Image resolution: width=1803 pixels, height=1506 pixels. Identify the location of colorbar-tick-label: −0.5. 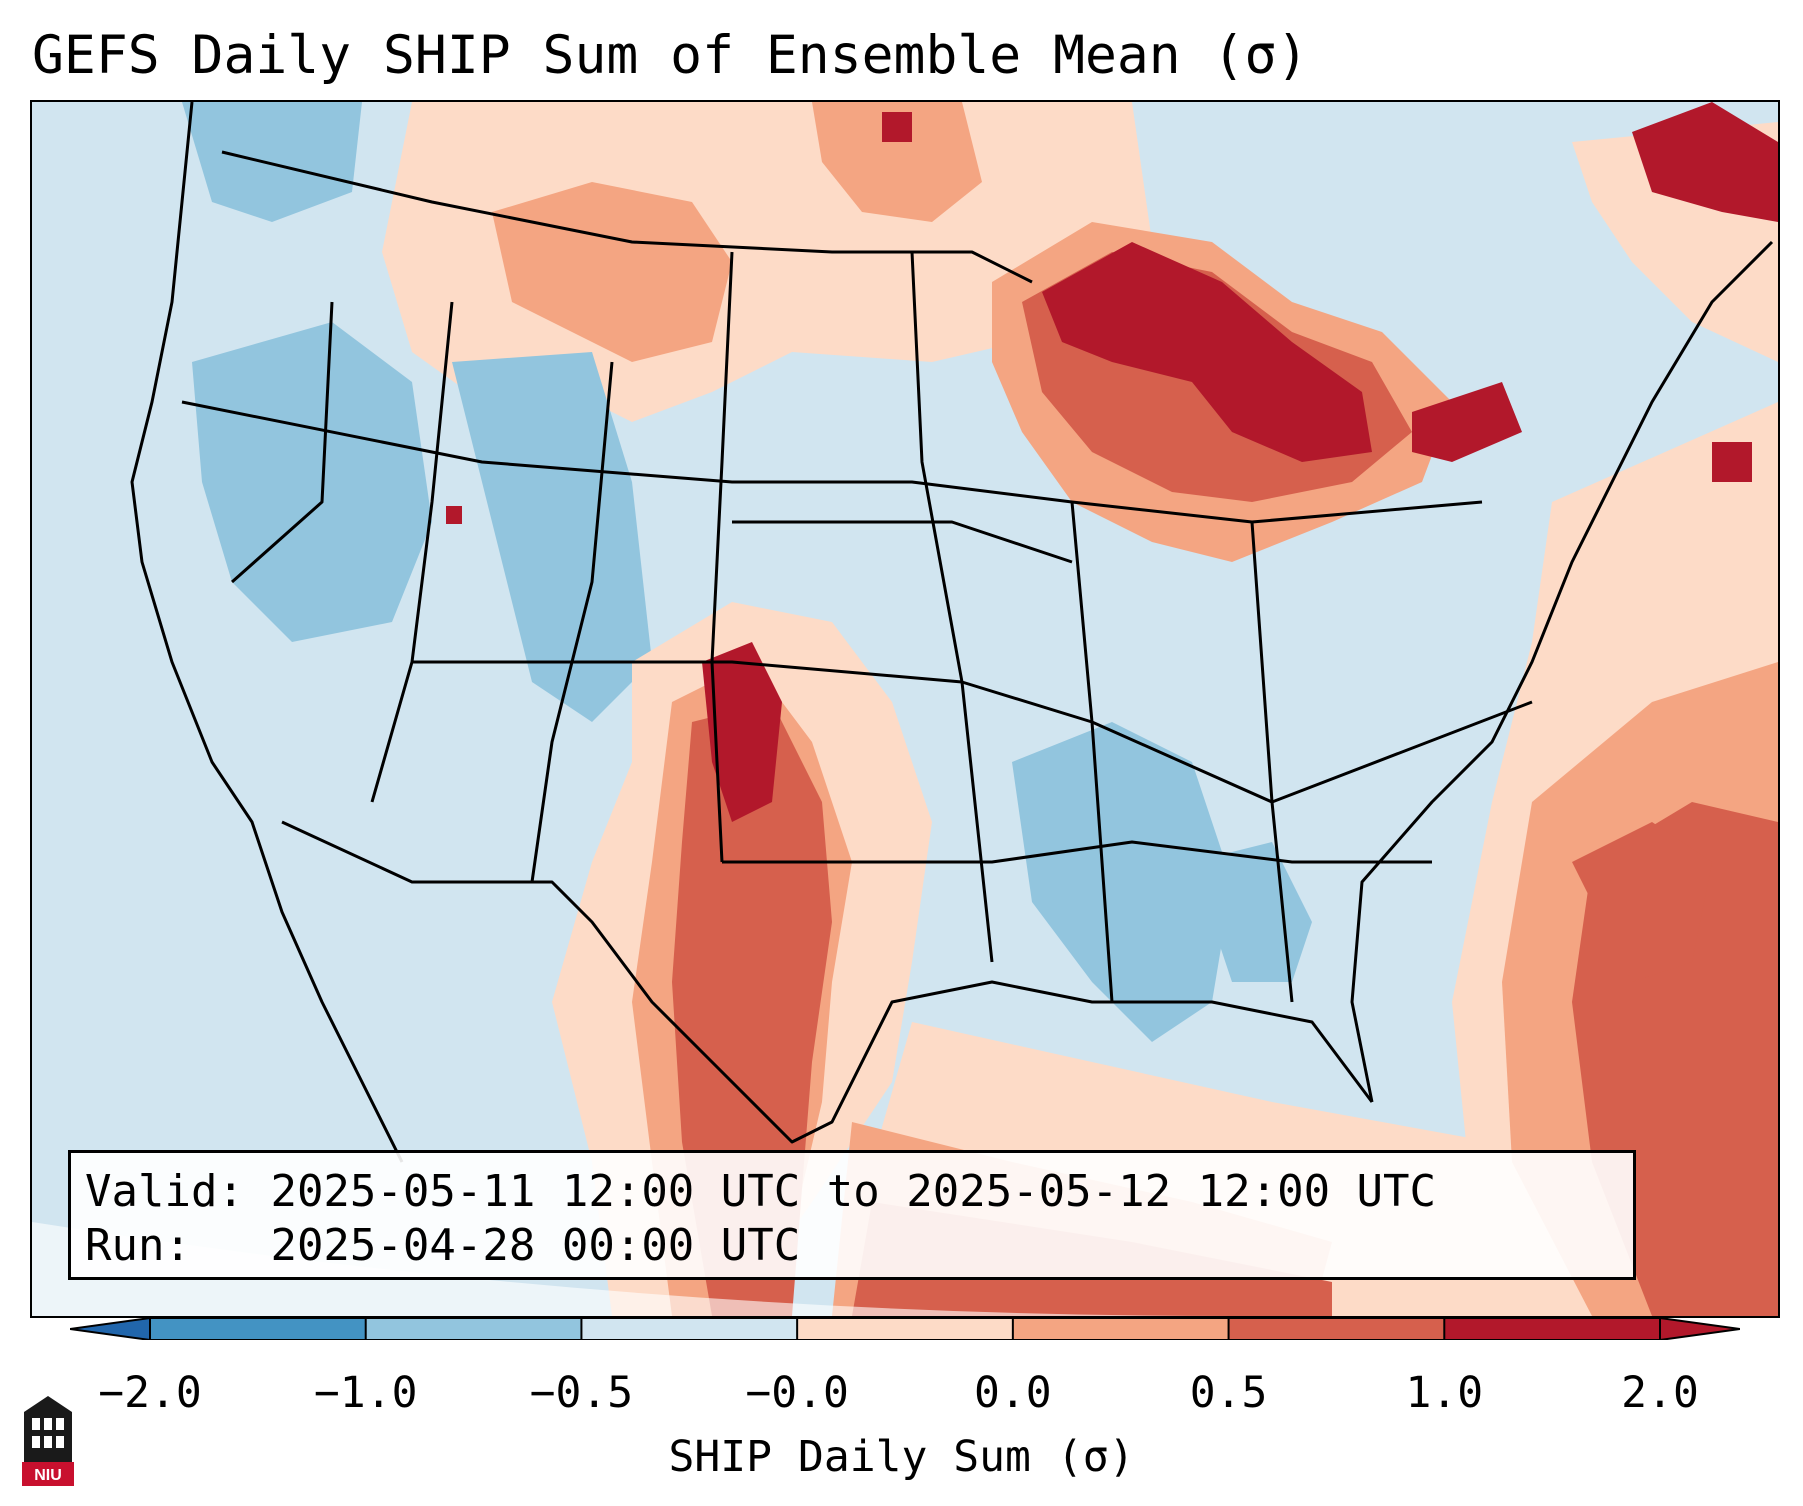
(581, 1393).